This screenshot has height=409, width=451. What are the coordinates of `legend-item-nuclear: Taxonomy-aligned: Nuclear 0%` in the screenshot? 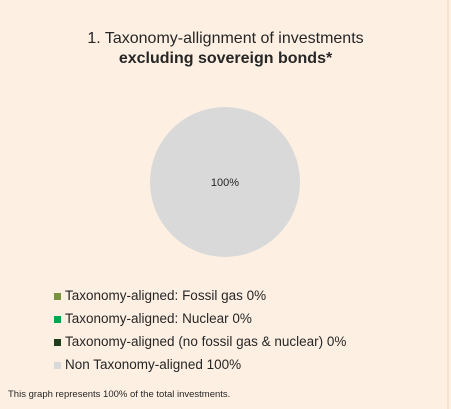 It's located at (200, 318).